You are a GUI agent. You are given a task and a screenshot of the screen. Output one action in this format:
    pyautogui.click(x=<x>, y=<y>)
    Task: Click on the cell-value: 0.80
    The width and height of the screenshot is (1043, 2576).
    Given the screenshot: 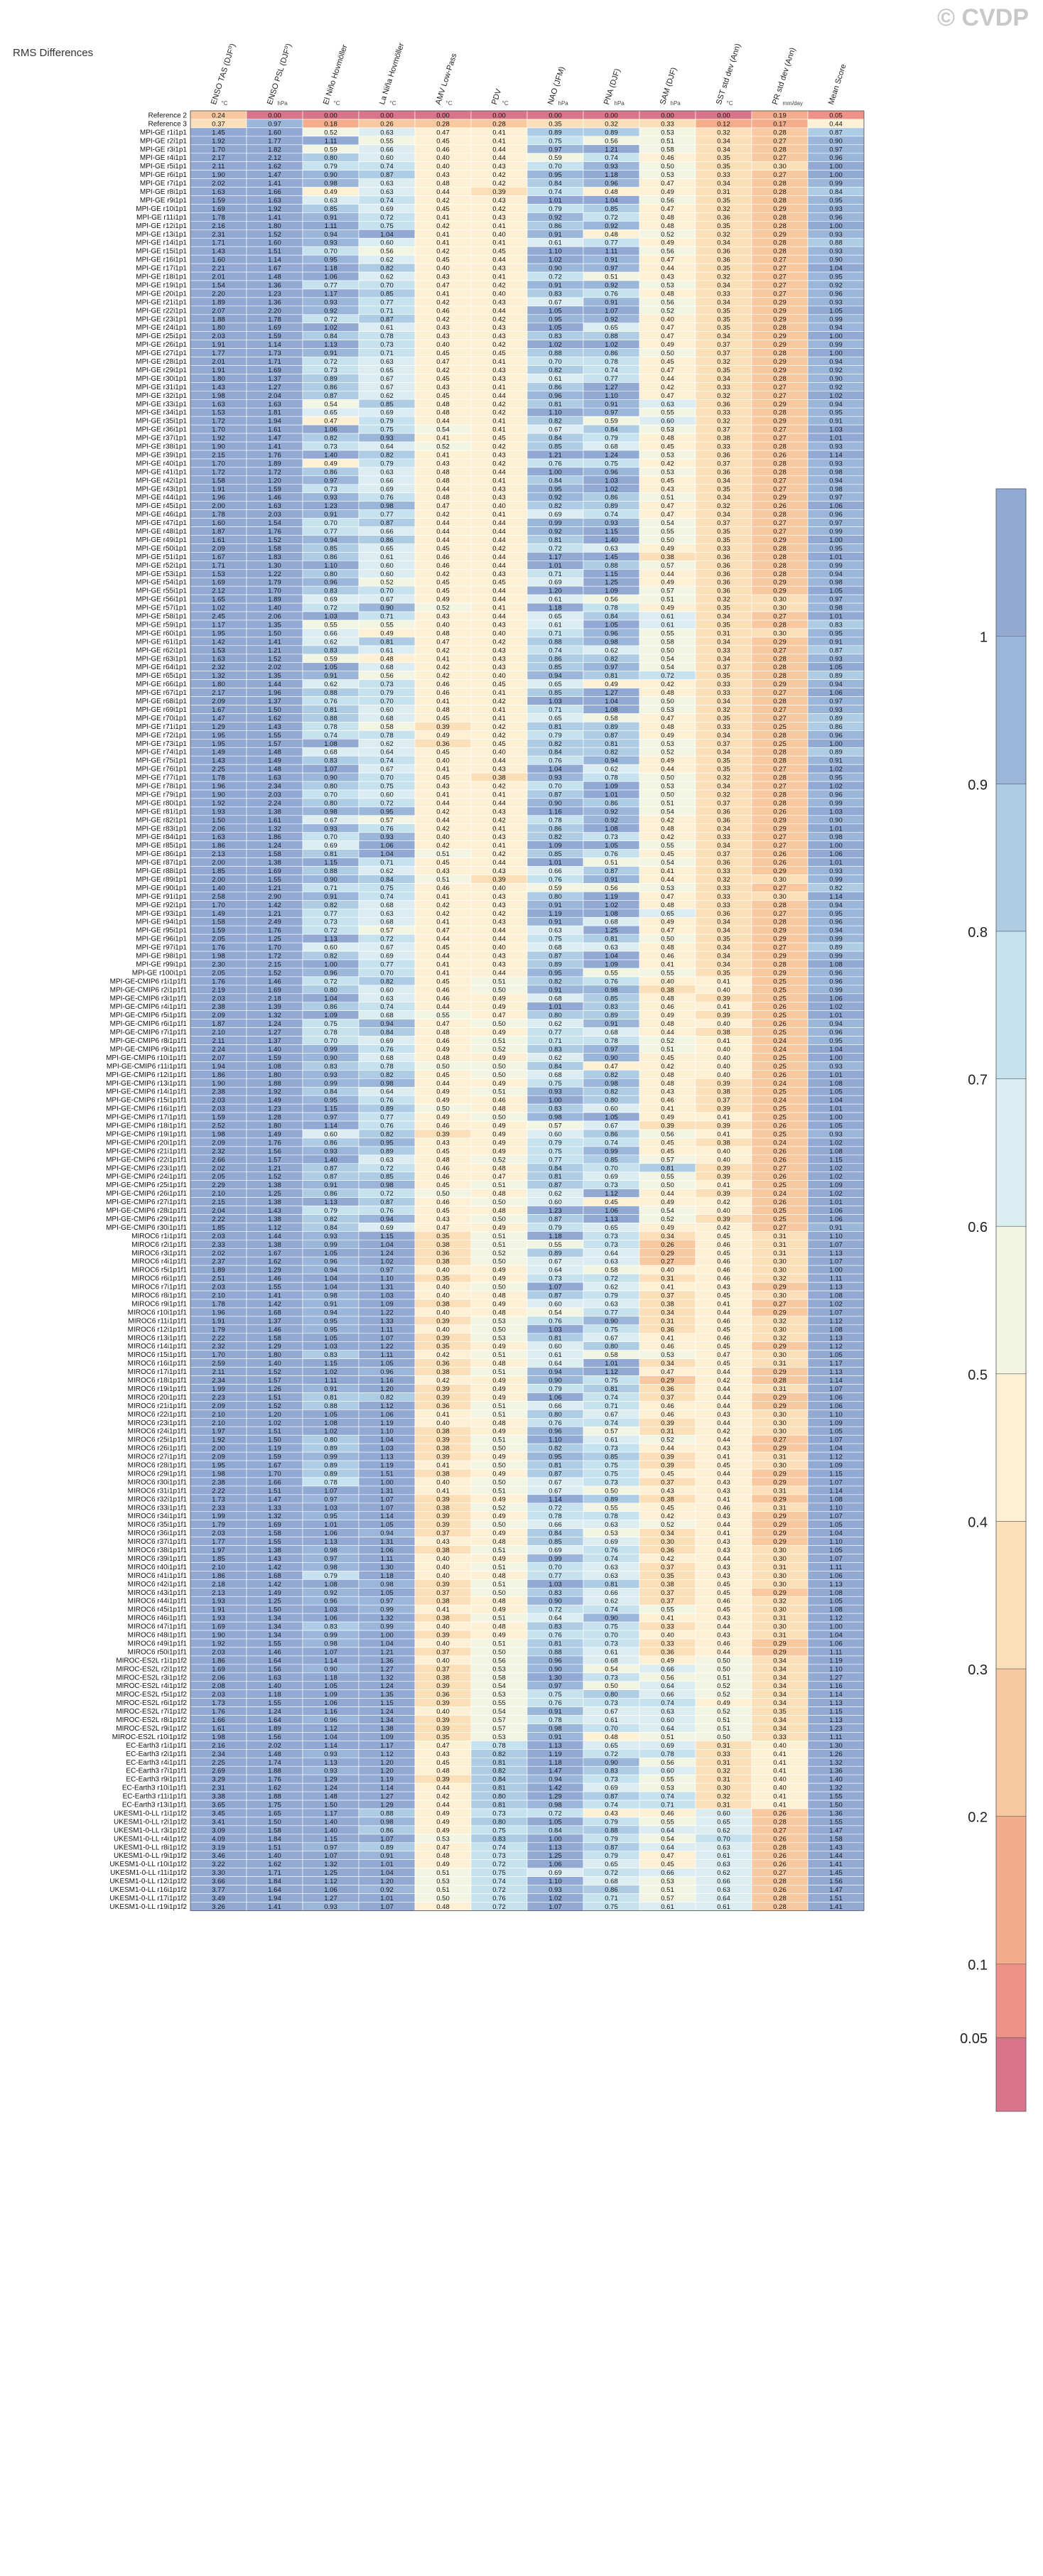 What is the action you would take?
    pyautogui.click(x=611, y=1347)
    